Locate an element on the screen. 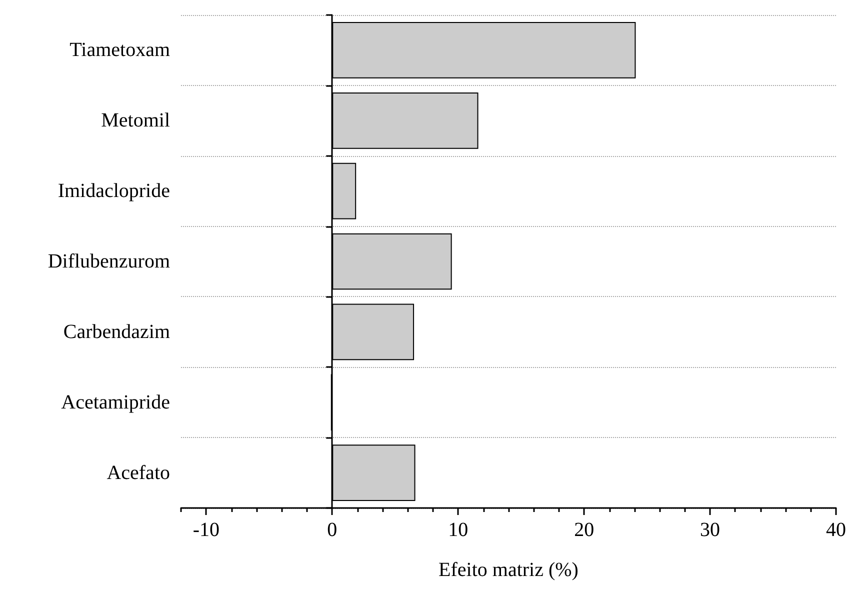  x-tick-label: 40 is located at coordinates (836, 530).